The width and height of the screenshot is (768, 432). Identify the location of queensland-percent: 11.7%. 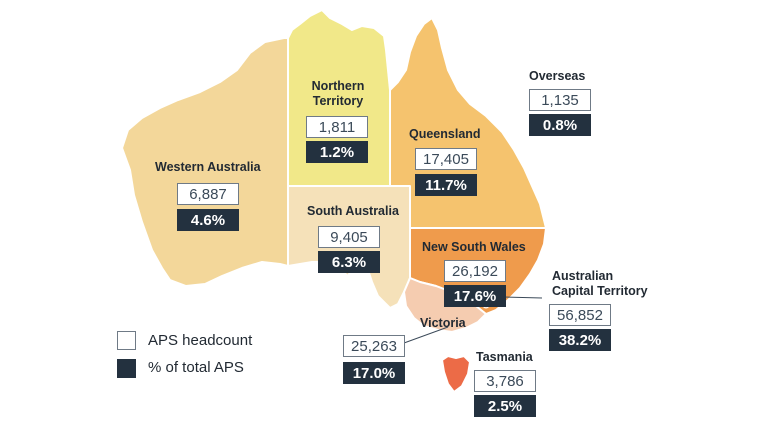
(446, 185).